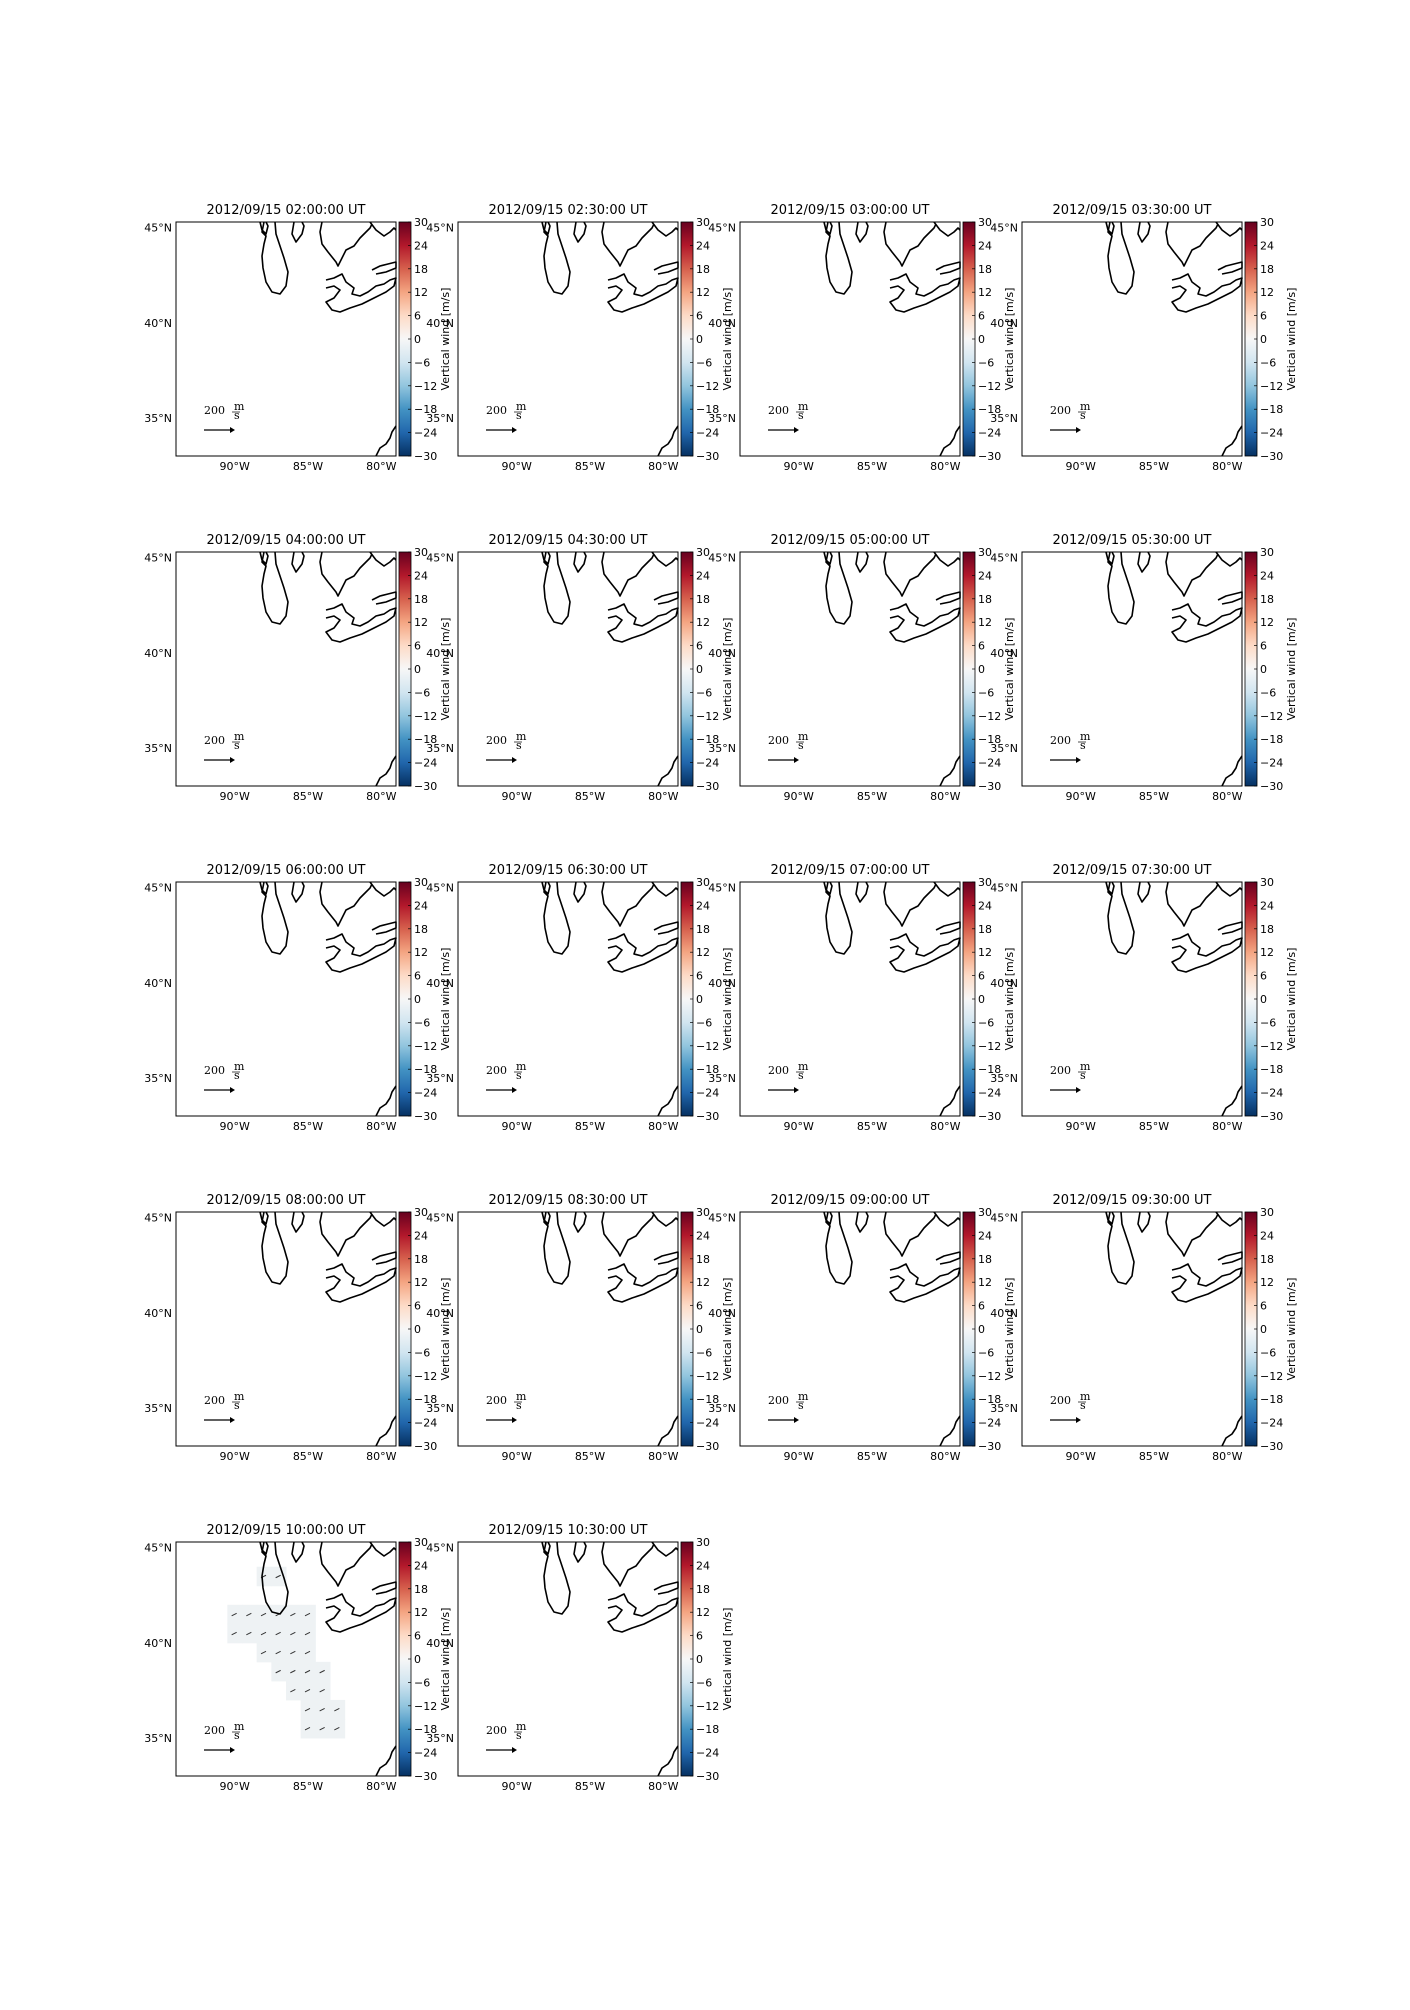 This screenshot has height=2010, width=1410. What do you see at coordinates (285, 1530) in the screenshot?
I see `panel-title: 2012/09/15 10:00:00 UT` at bounding box center [285, 1530].